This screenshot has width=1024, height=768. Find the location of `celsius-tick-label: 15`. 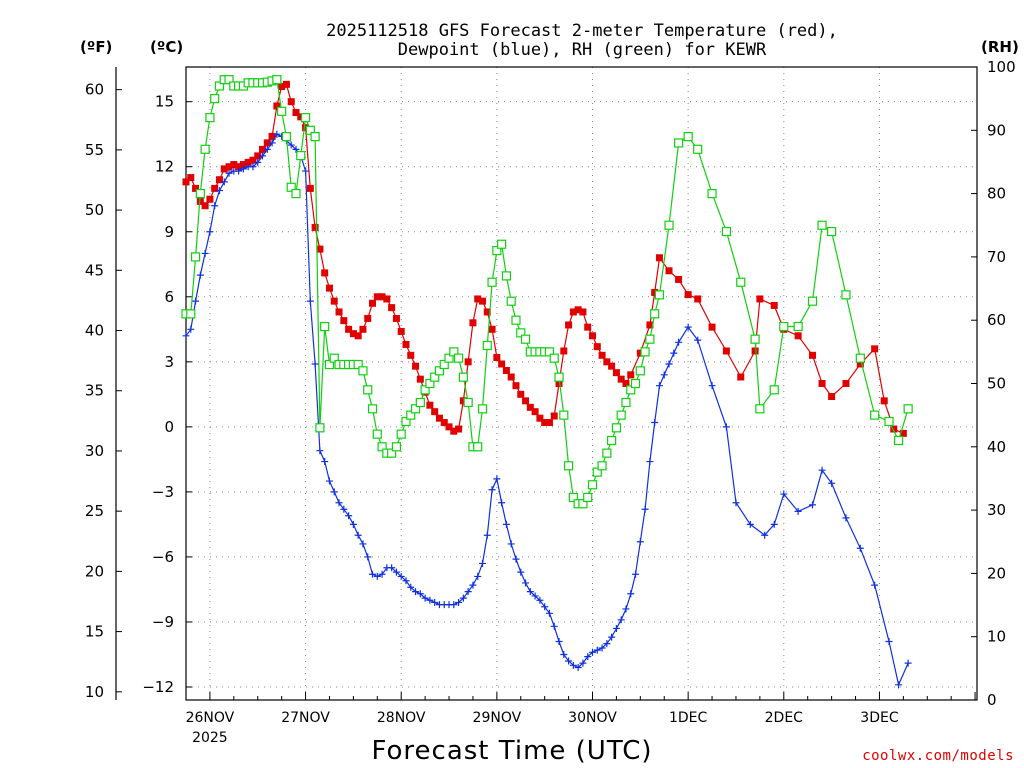

celsius-tick-label: 15 is located at coordinates (164, 102).